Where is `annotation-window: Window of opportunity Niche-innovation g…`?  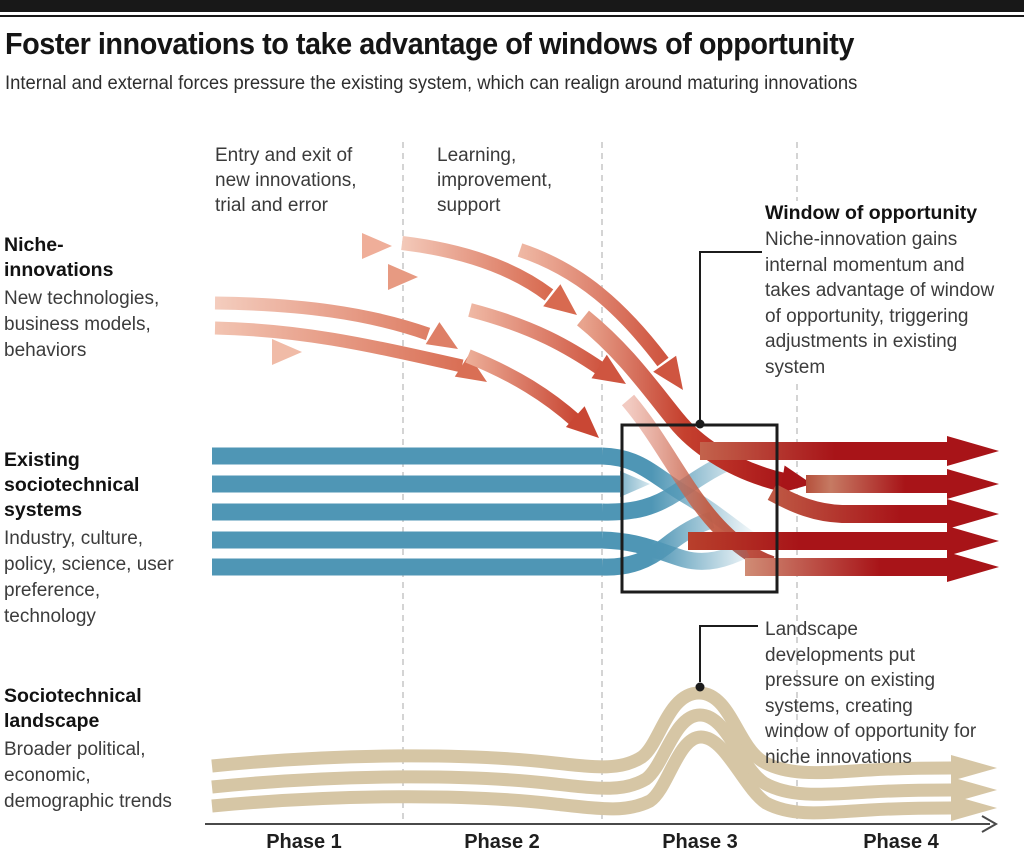
annotation-window: Window of opportunity Niche-innovation g… is located at coordinates (881, 290).